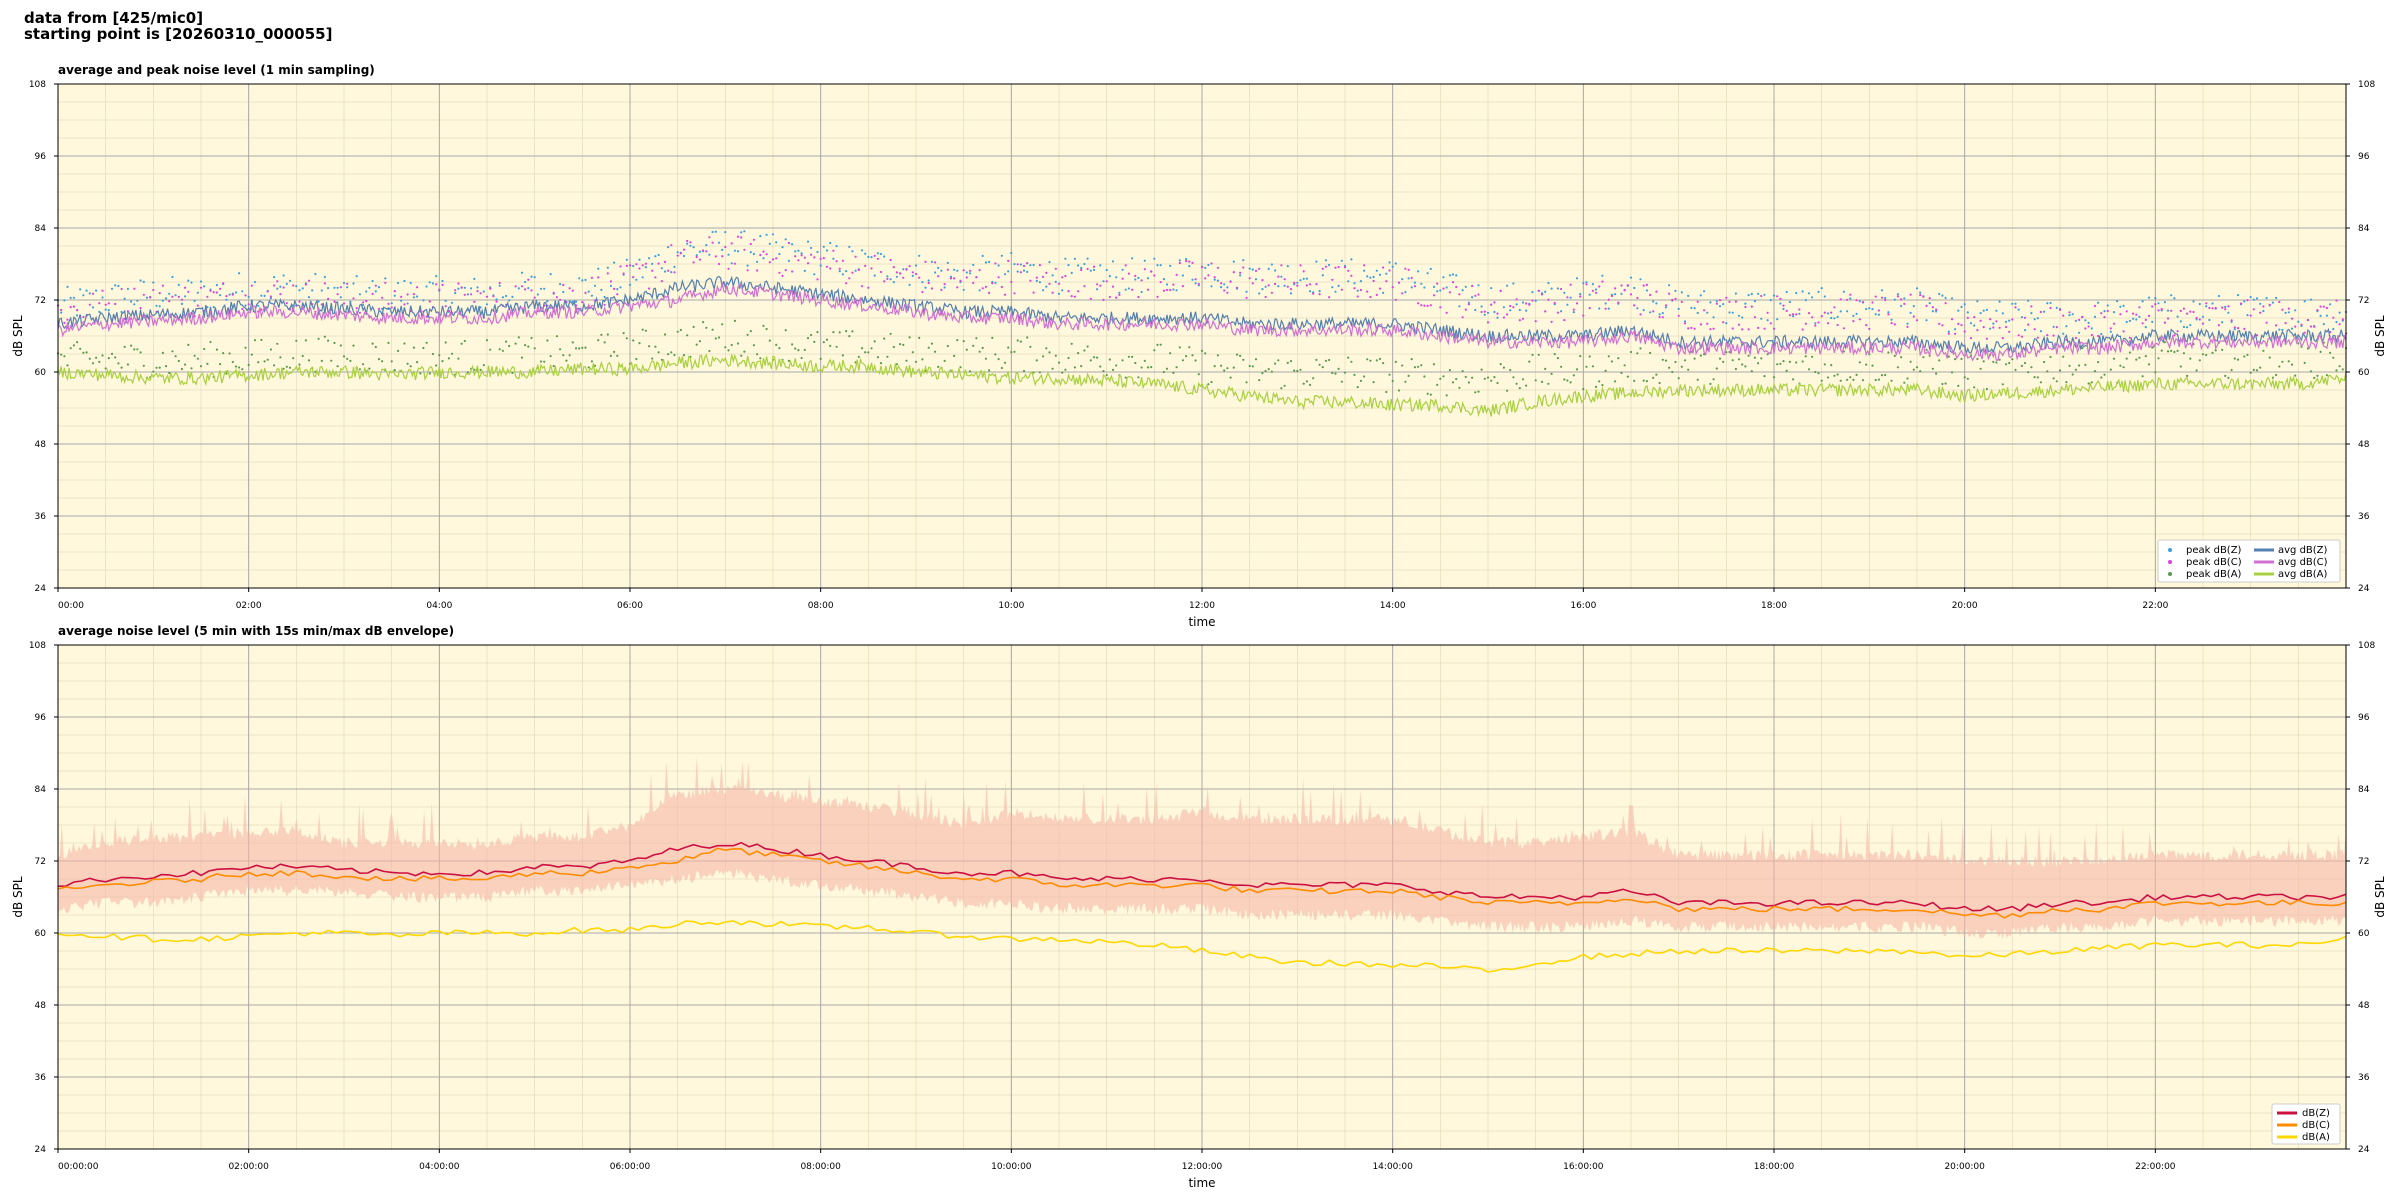  I want to click on x-tick-label: 20:00:00, so click(1964, 1167).